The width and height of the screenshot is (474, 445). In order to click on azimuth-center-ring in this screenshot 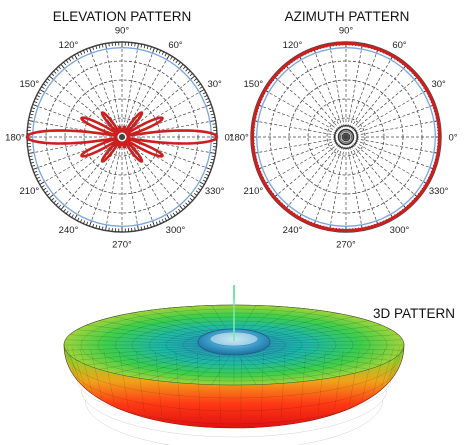, I will do `click(346, 137)`.